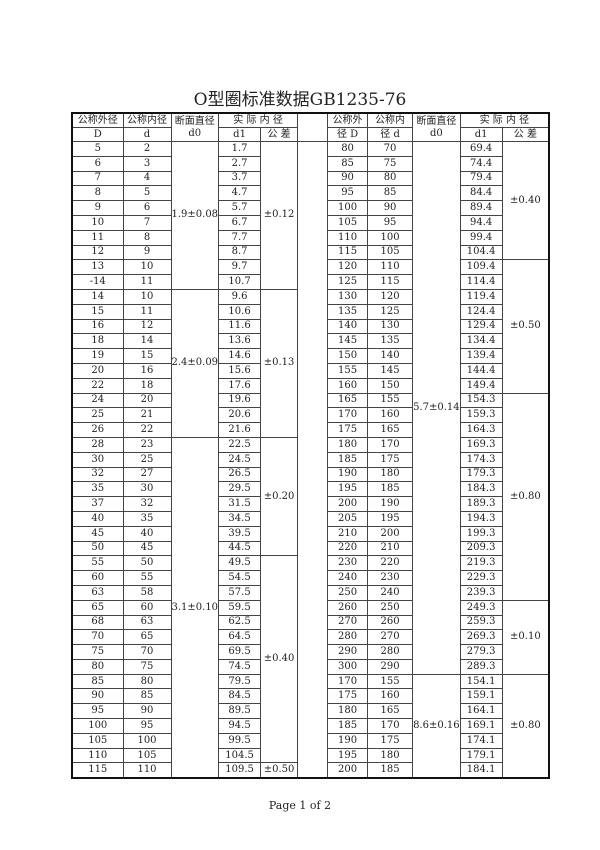  Describe the element at coordinates (97, 666) in the screenshot. I see `outer-diameter-cell: 80` at that location.